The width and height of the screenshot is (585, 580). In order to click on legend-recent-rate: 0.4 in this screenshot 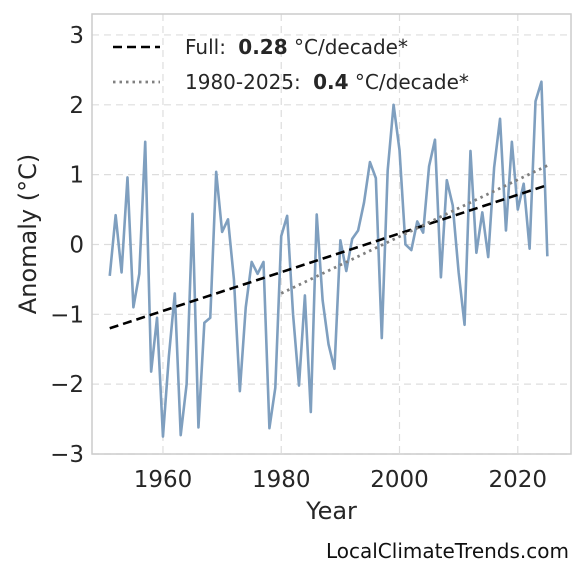, I will do `click(330, 82)`.